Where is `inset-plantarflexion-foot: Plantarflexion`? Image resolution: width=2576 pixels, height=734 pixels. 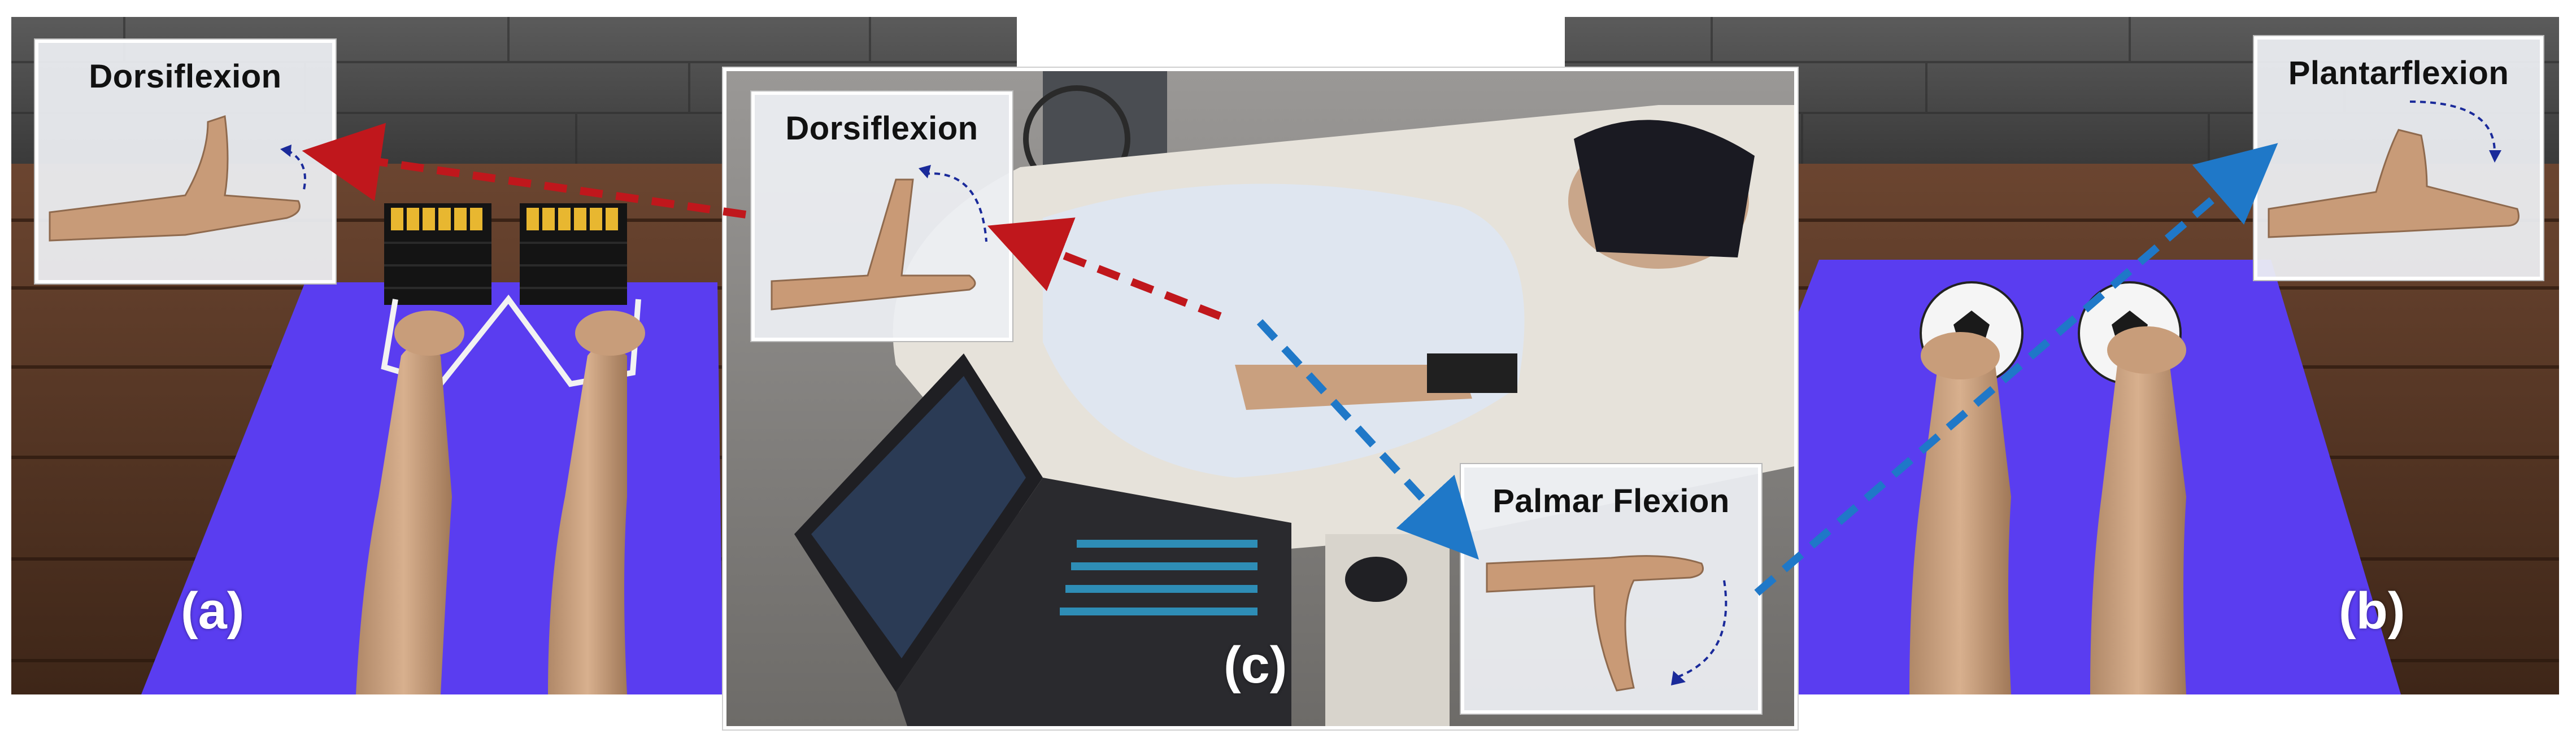 inset-plantarflexion-foot: Plantarflexion is located at coordinates (2398, 158).